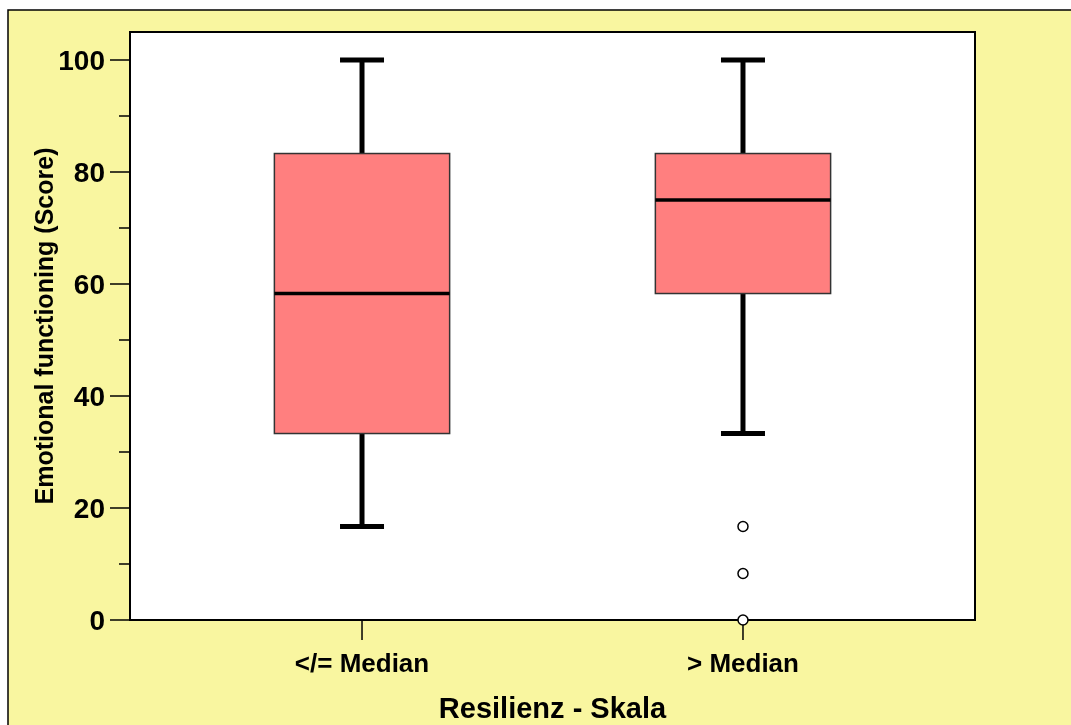 The height and width of the screenshot is (725, 1071). Describe the element at coordinates (89, 396) in the screenshot. I see `y-tick-label: 40` at that location.